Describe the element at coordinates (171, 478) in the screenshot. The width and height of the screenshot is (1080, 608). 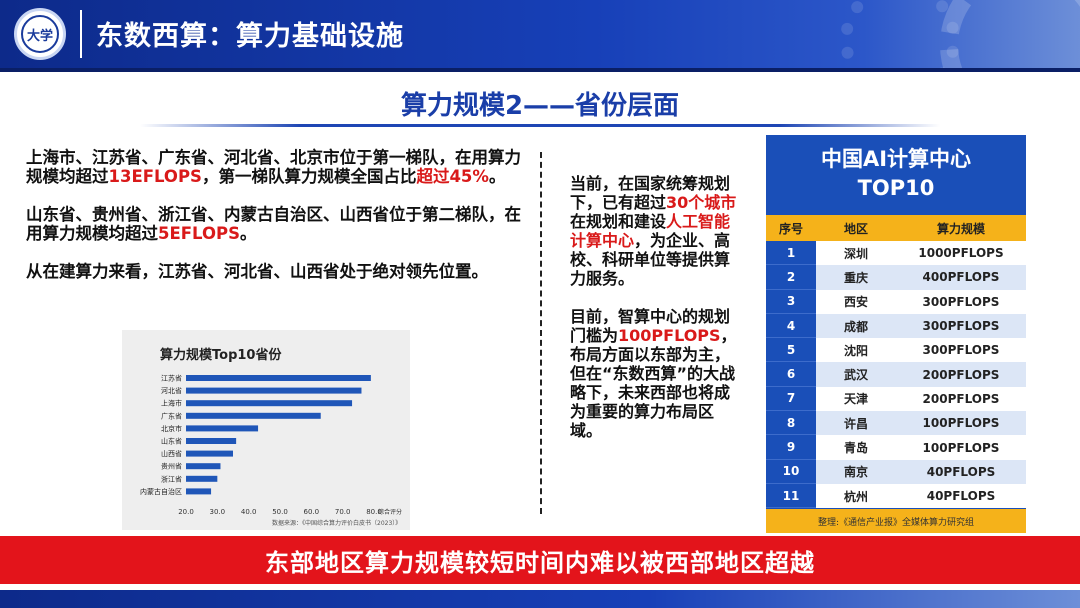
I see `chart-category-label: 浙江省` at that location.